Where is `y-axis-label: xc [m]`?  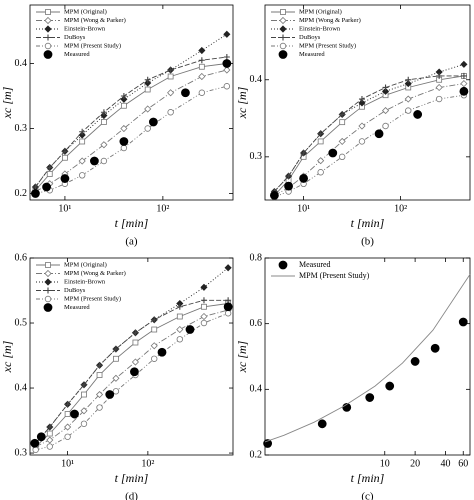 y-axis-label: xc [m] is located at coordinates (242, 356).